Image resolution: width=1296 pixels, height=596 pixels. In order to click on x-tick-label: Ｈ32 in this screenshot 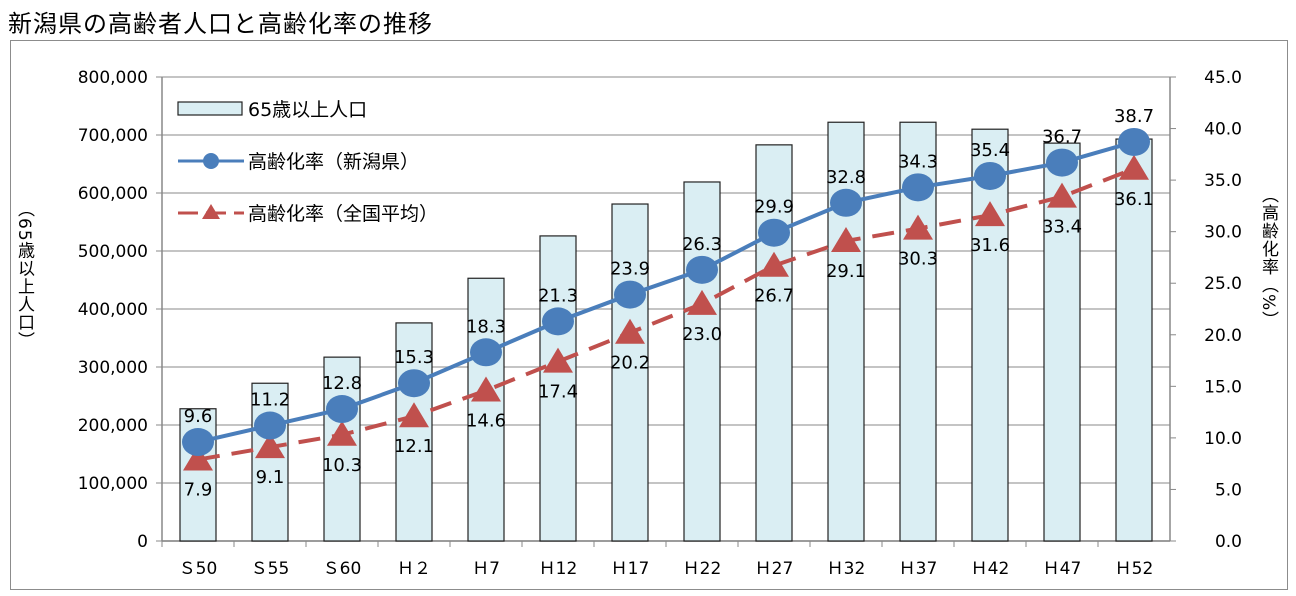, I will do `click(846, 569)`.